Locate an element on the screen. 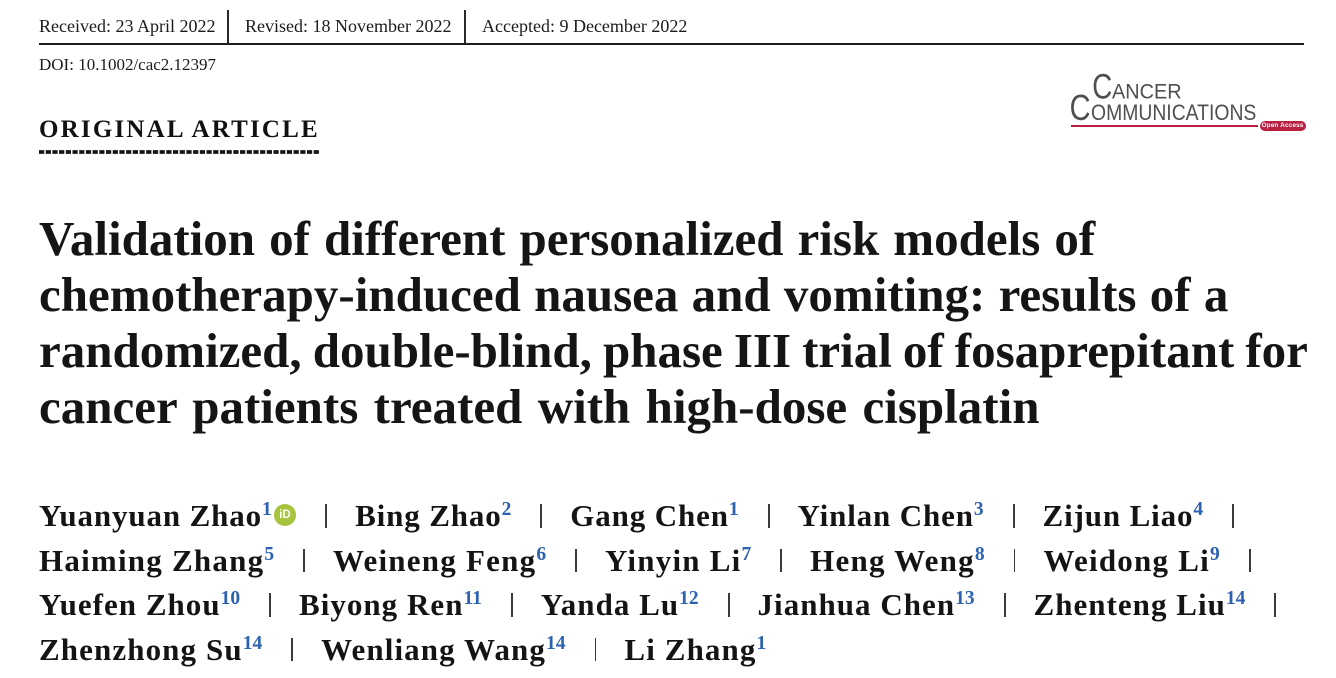 The height and width of the screenshot is (678, 1336). svg-text: ANCER is located at coordinates (1147, 92).